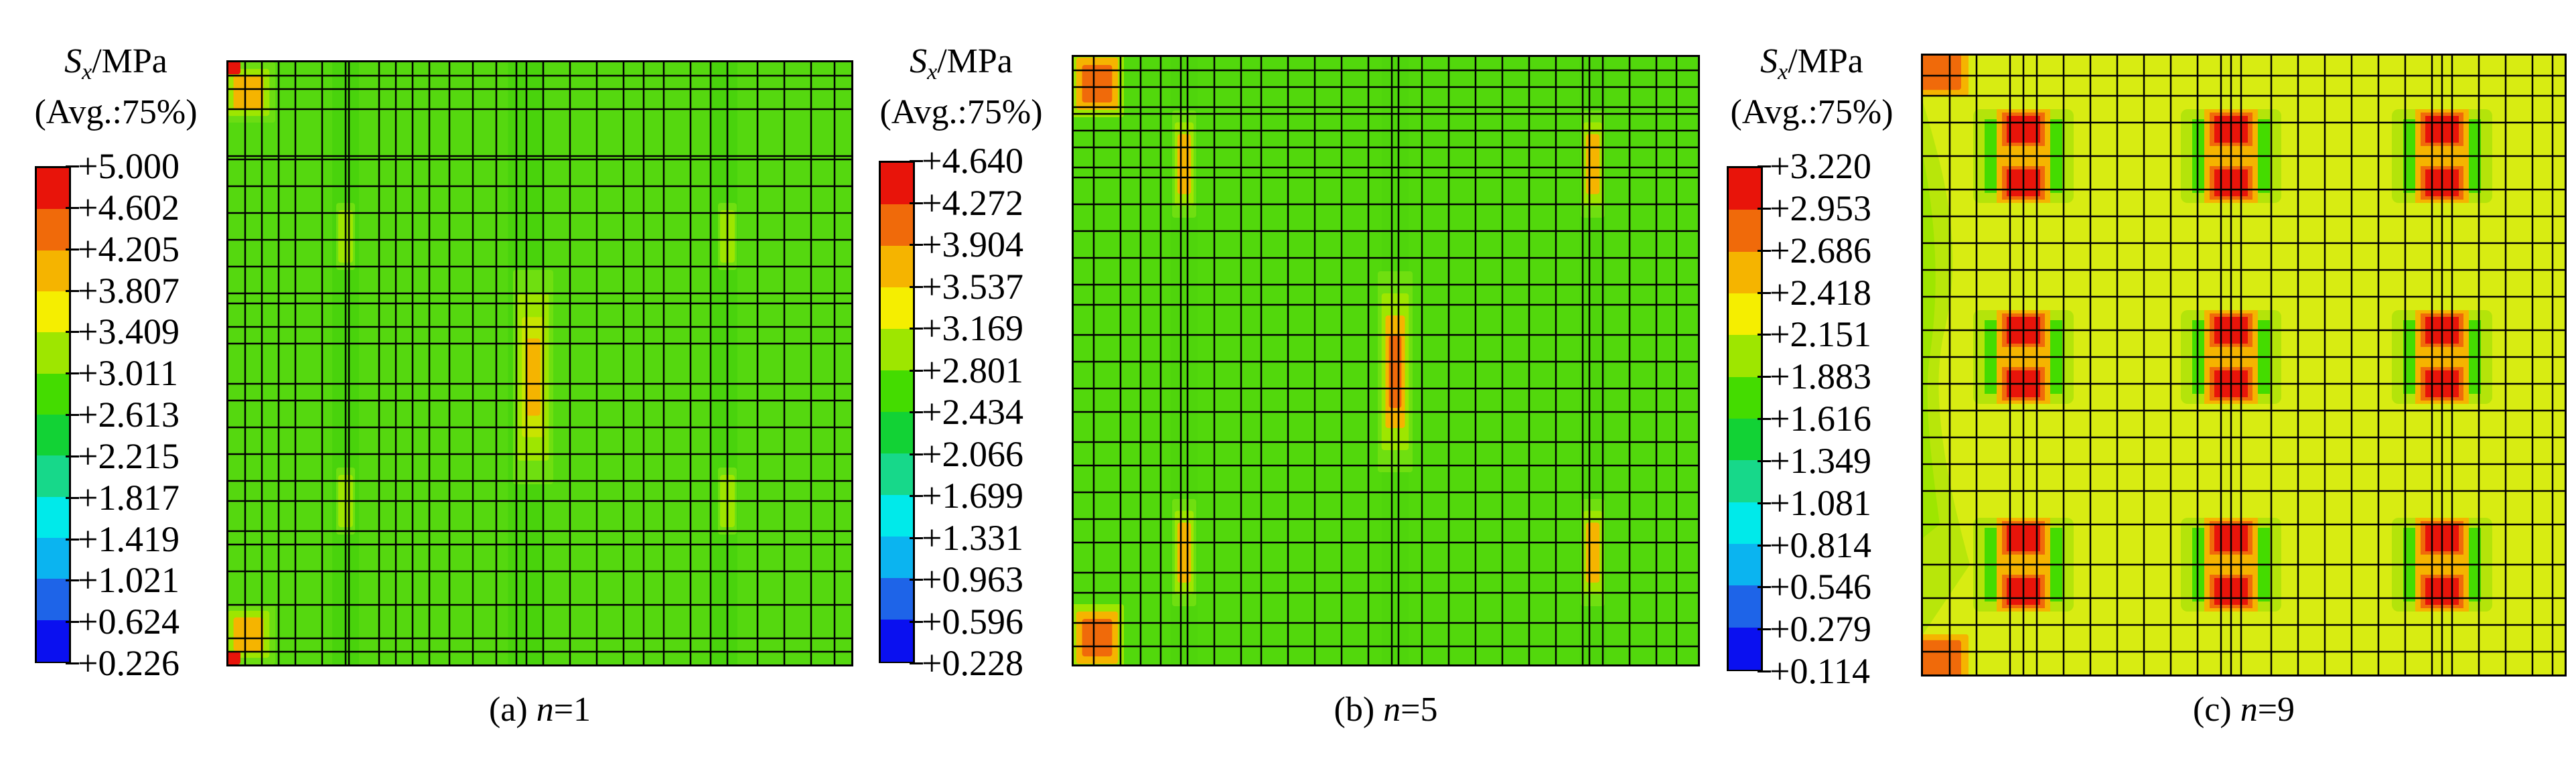 This screenshot has width=2576, height=783. Describe the element at coordinates (1386, 710) in the screenshot. I see `caption: (b) n=5` at that location.